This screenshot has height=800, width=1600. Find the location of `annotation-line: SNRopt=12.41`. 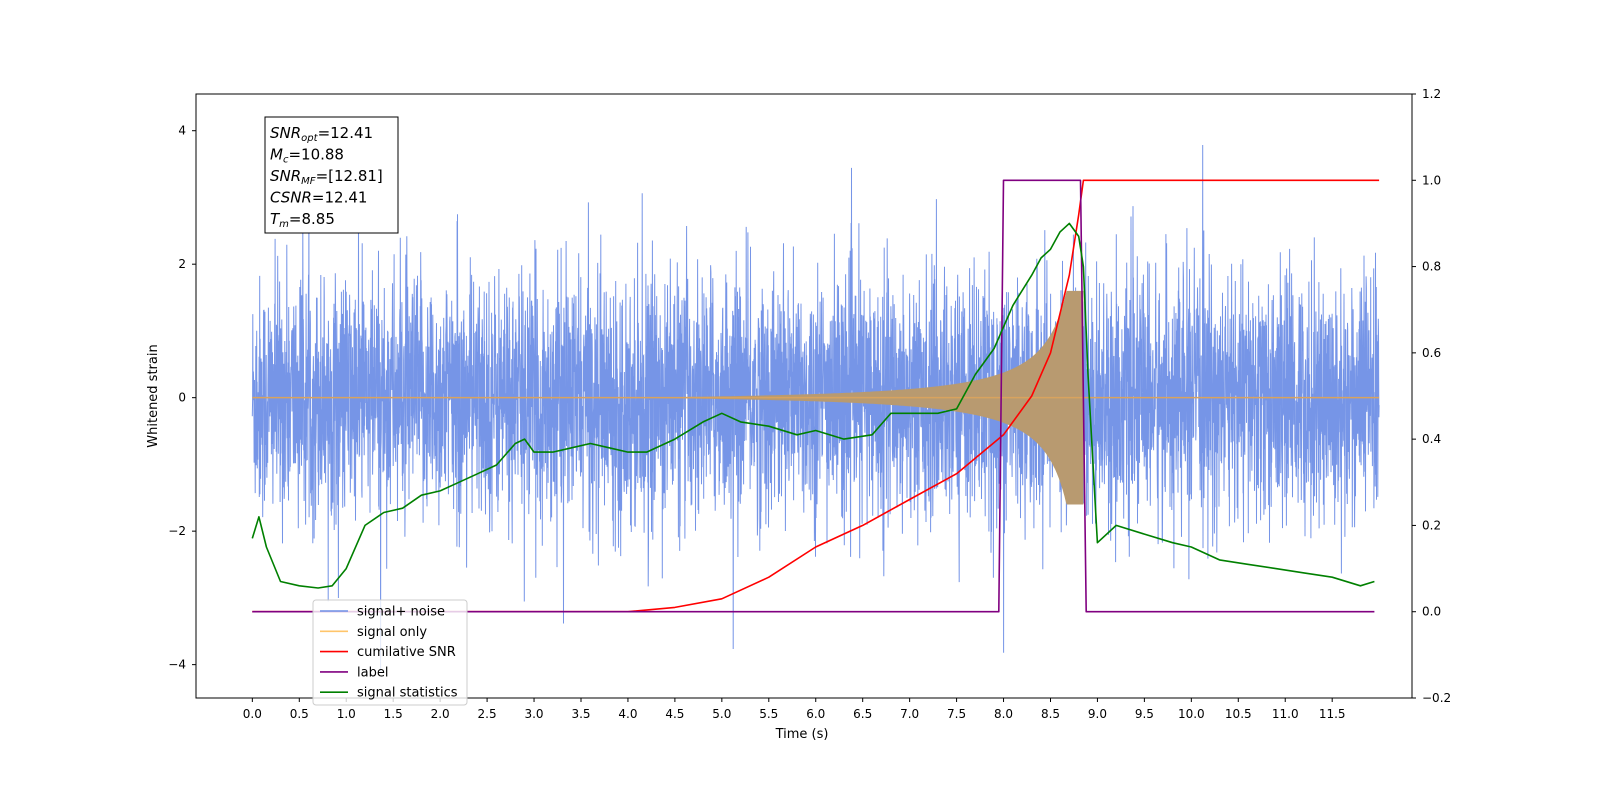

annotation-line: SNRopt=12.41 is located at coordinates (321, 134).